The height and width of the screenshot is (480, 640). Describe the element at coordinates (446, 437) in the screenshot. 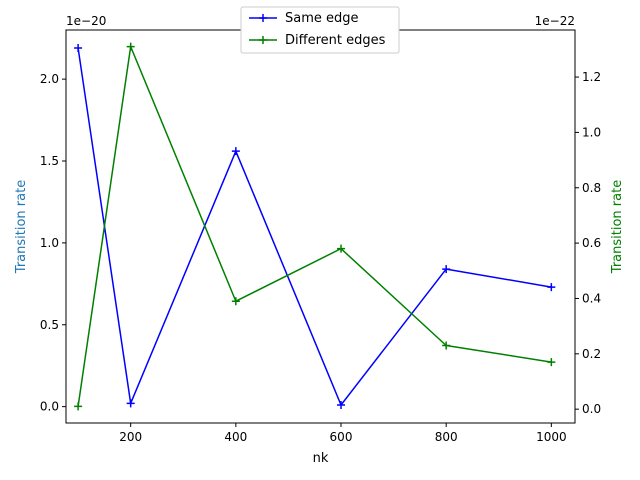

I see `x-tick-label: 800` at that location.